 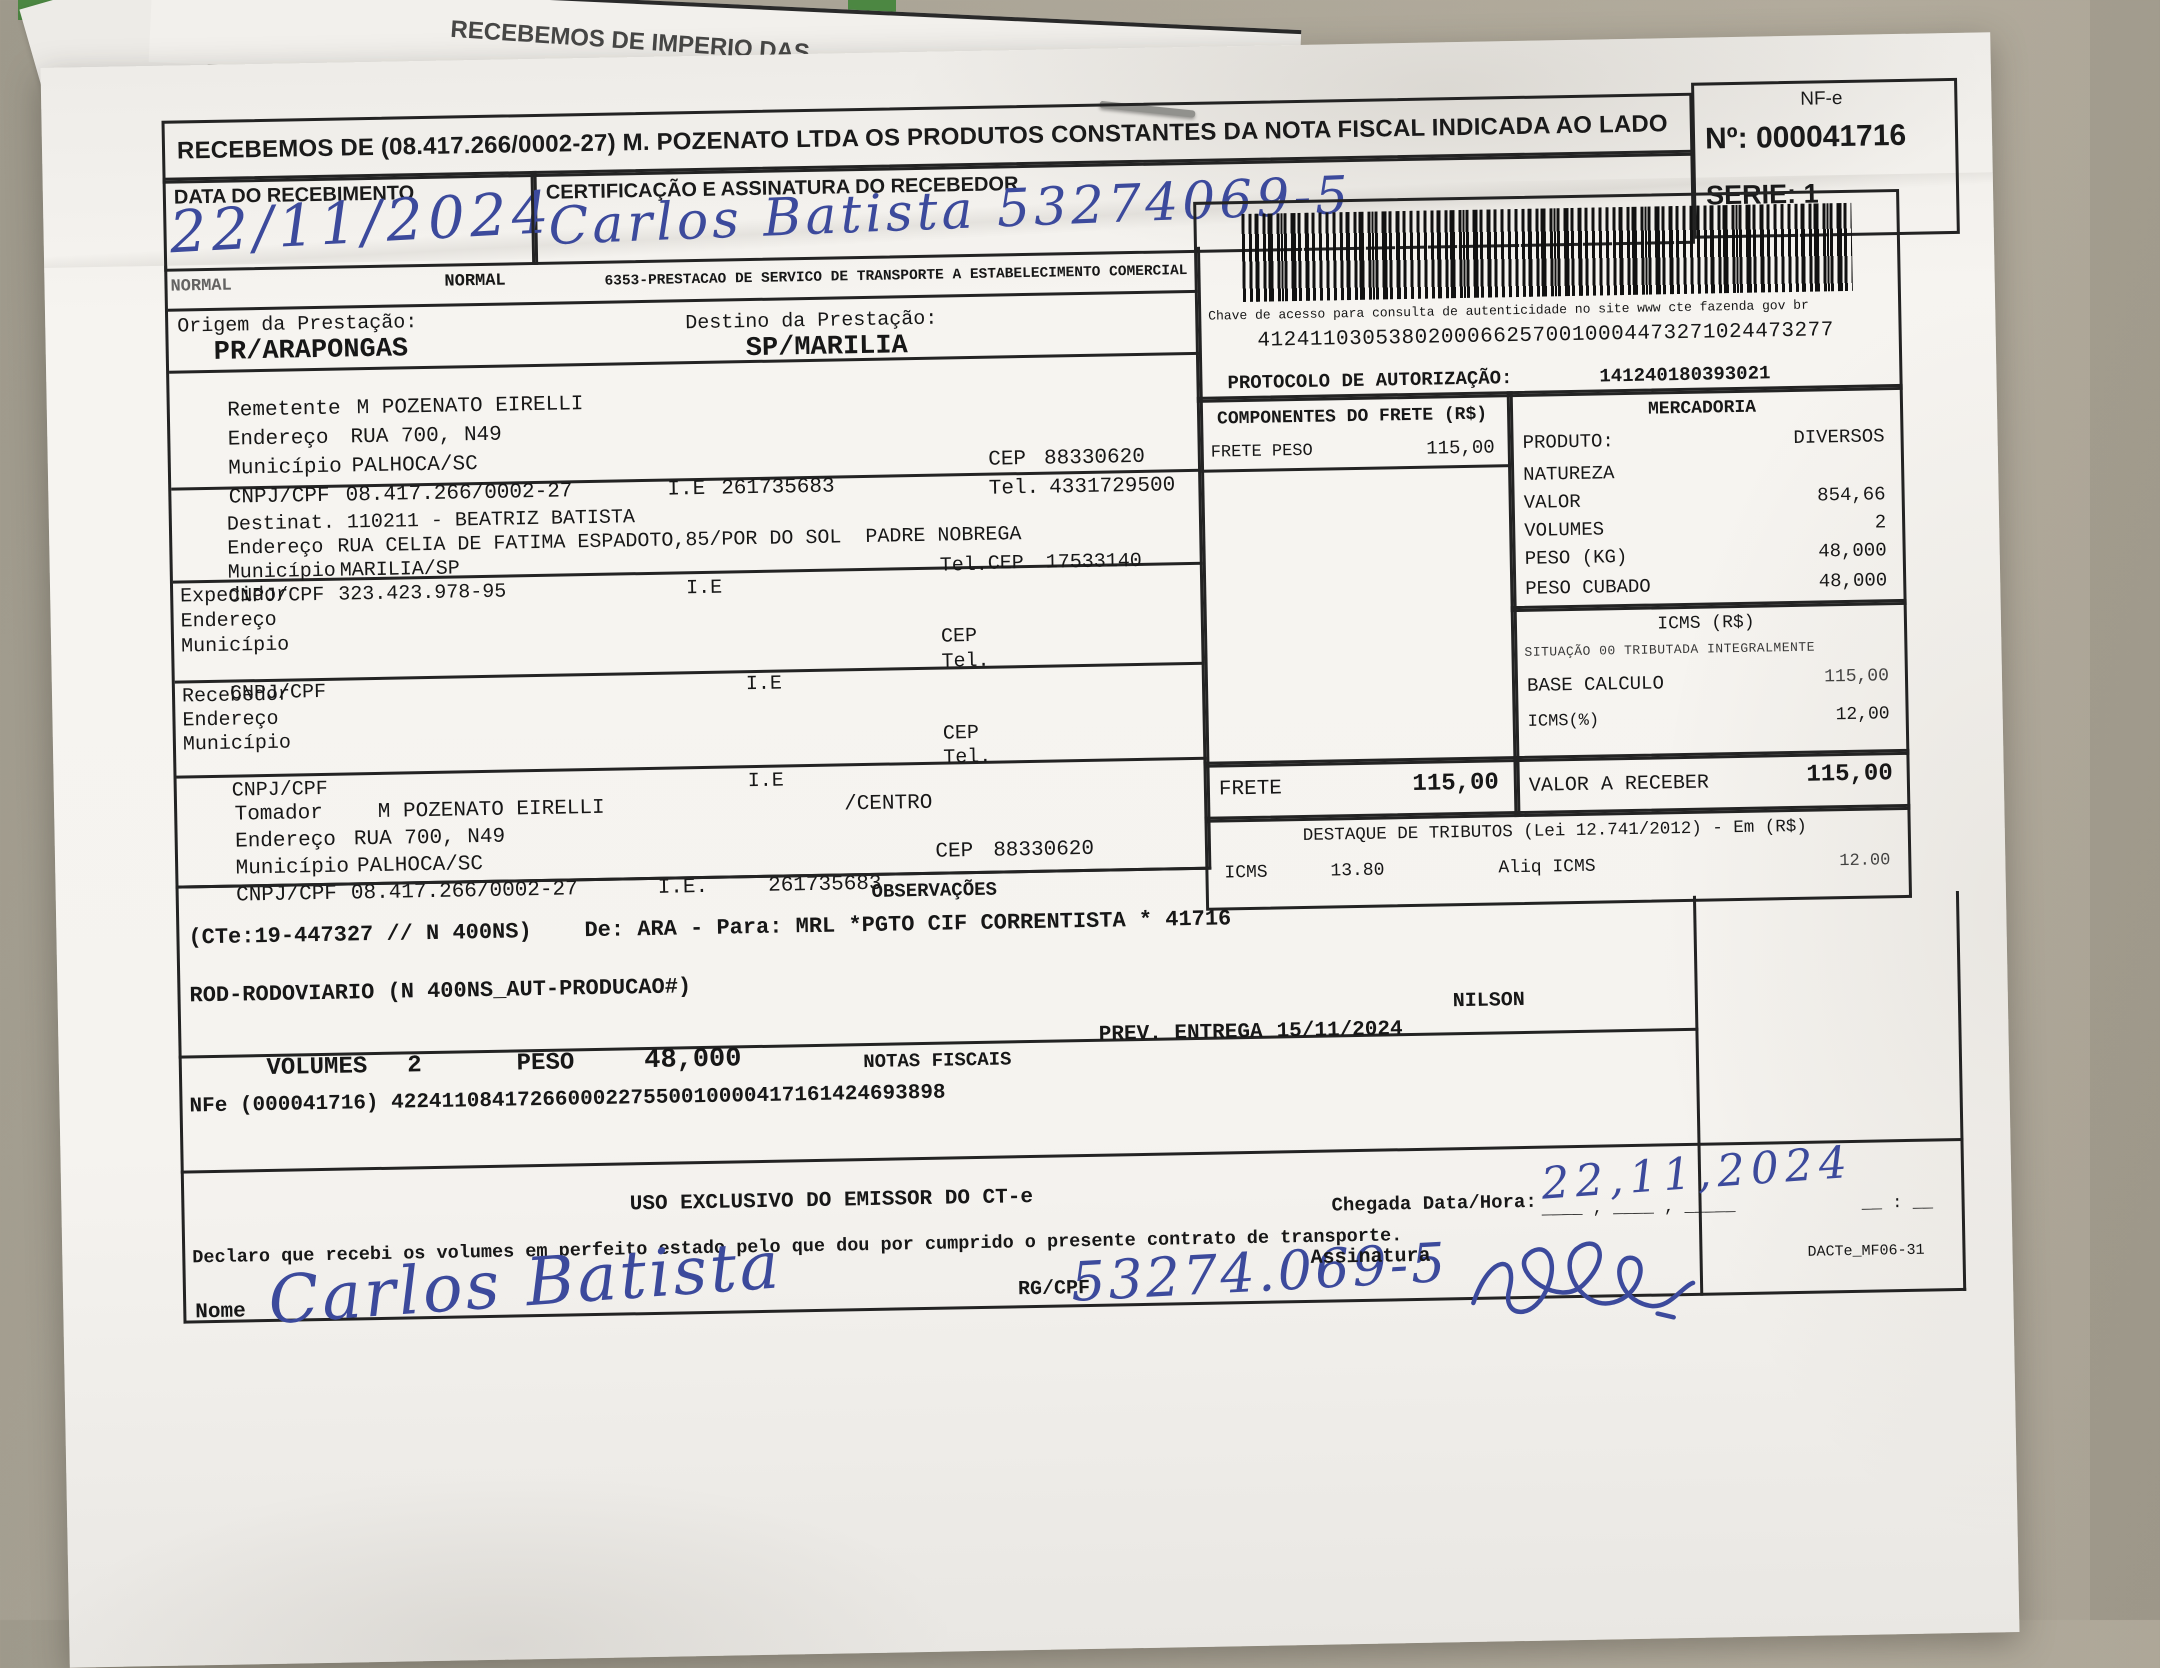 What do you see at coordinates (230, 720) in the screenshot?
I see `recebedor-endereco: Endereço` at bounding box center [230, 720].